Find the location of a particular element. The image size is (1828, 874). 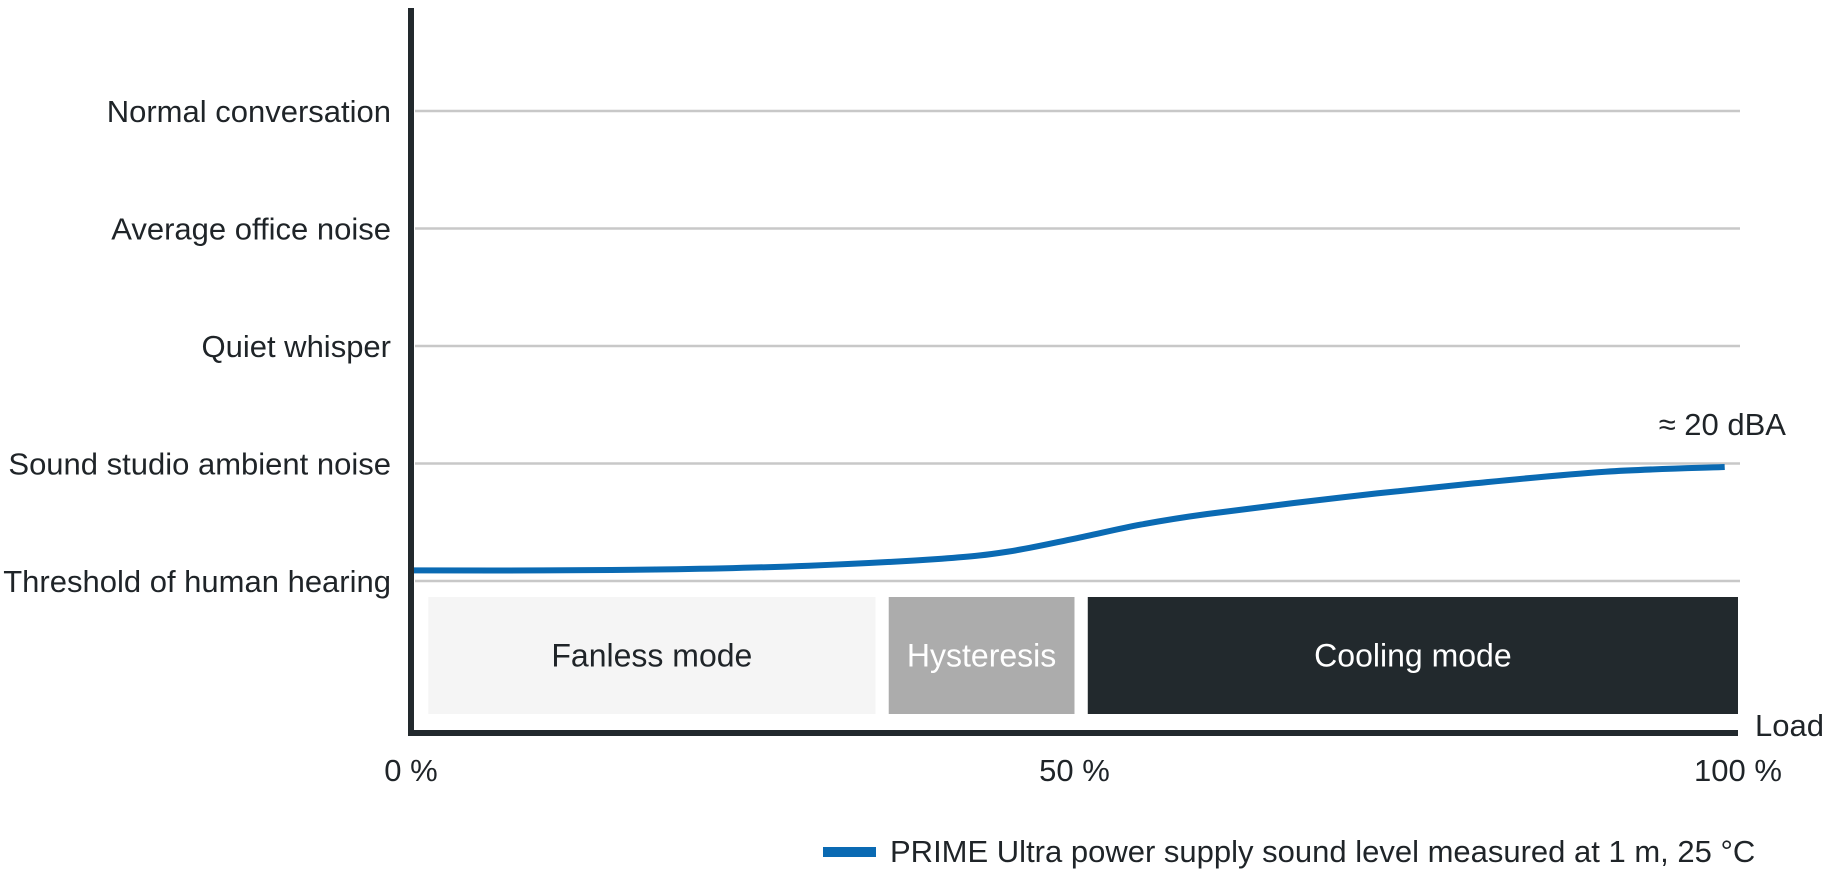

series-lines is located at coordinates (1067, 519).